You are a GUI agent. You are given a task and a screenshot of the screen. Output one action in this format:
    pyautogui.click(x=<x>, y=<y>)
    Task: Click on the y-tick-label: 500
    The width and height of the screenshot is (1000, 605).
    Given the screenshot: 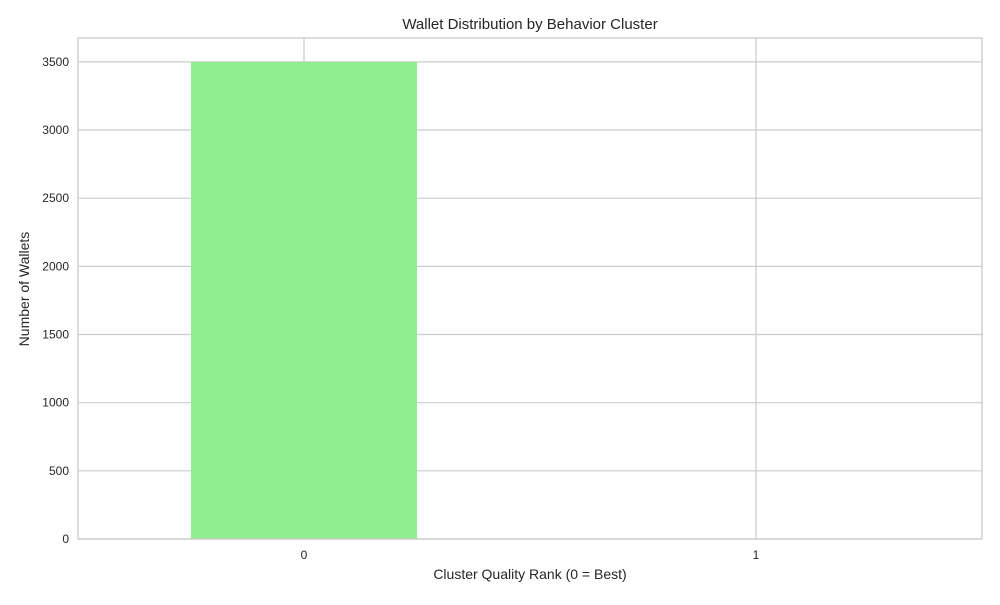 What is the action you would take?
    pyautogui.click(x=59, y=471)
    